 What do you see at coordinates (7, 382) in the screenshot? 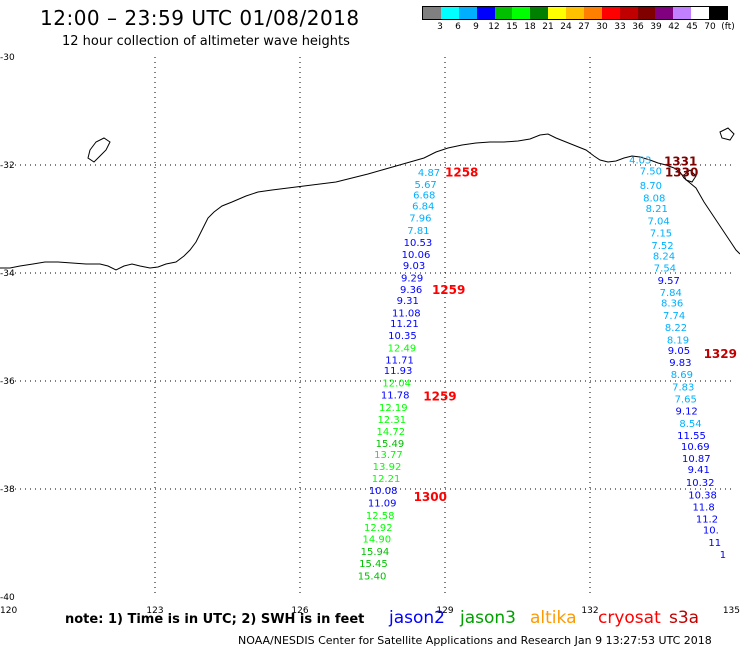
I see `y-tick-label: -36` at bounding box center [7, 382].